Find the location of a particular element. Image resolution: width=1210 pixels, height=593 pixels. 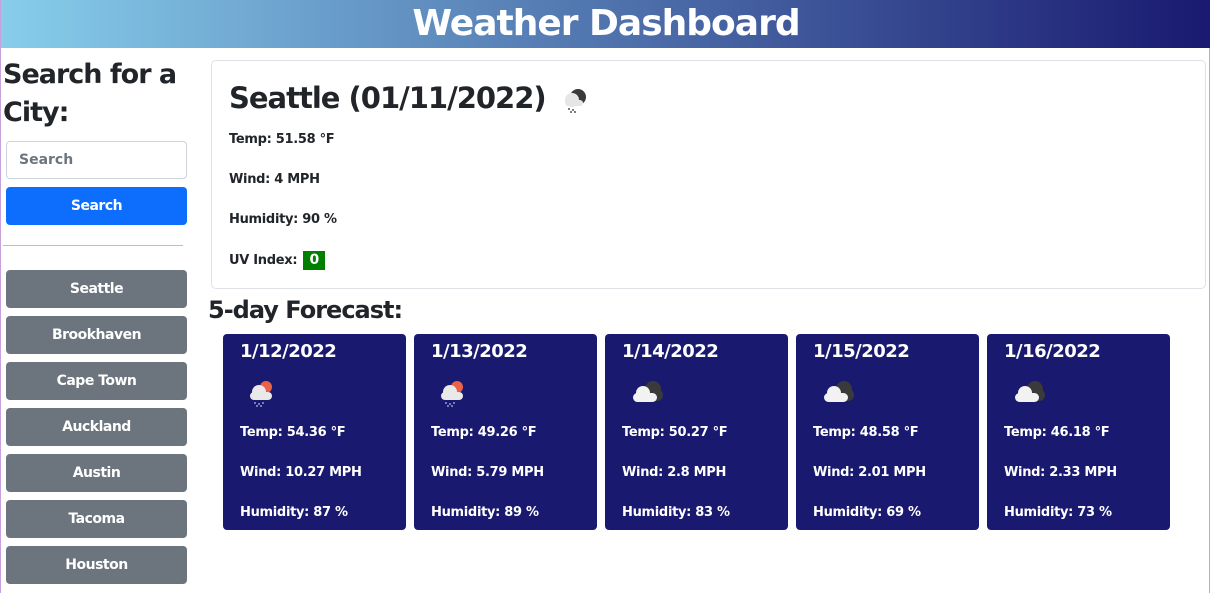

current-uv: UV Index: 0 is located at coordinates (277, 260).